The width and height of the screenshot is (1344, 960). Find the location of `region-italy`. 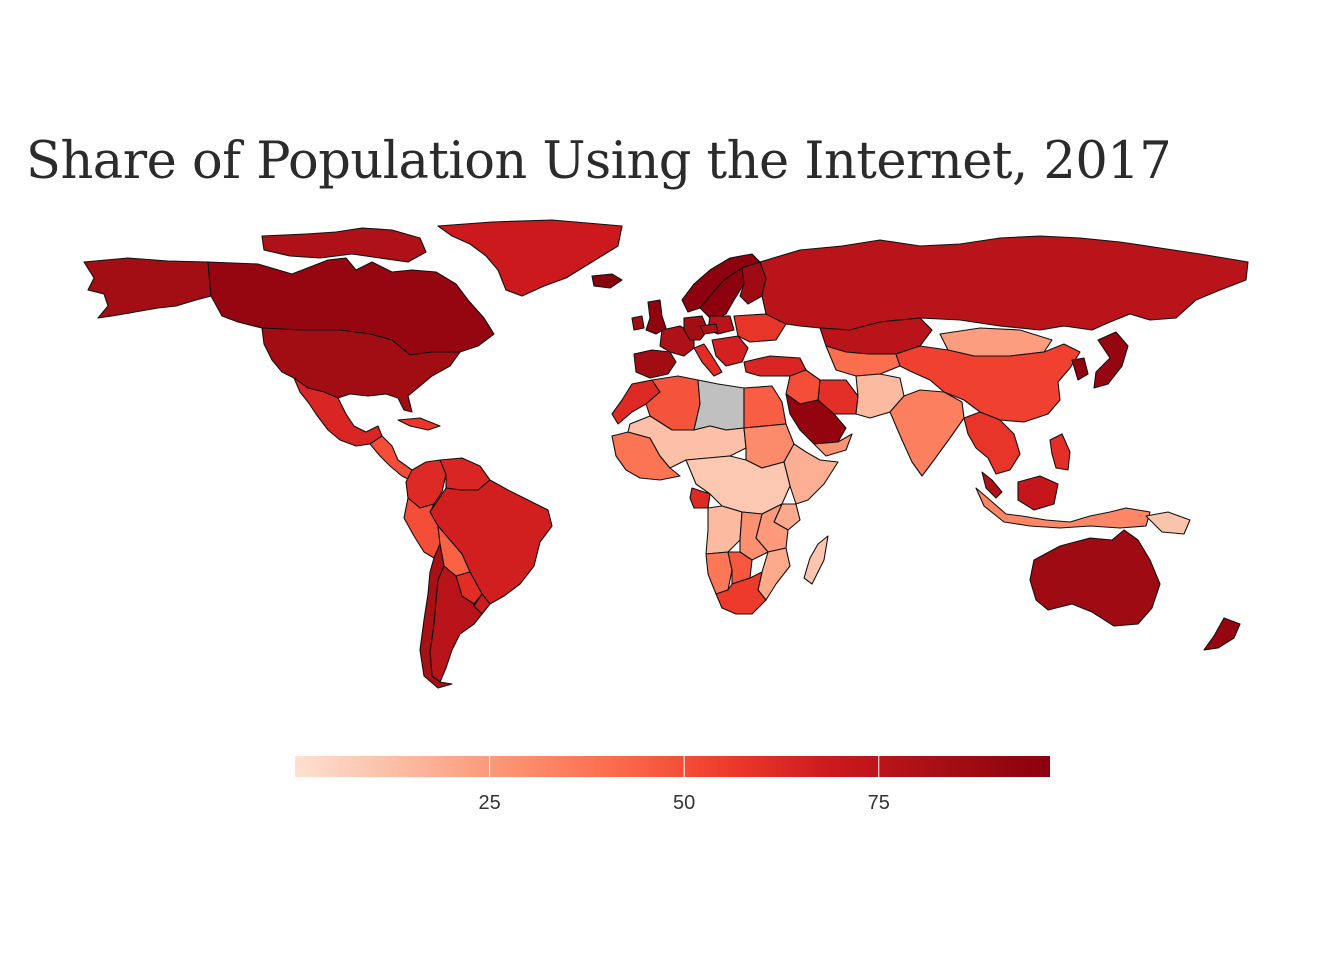

region-italy is located at coordinates (708, 360).